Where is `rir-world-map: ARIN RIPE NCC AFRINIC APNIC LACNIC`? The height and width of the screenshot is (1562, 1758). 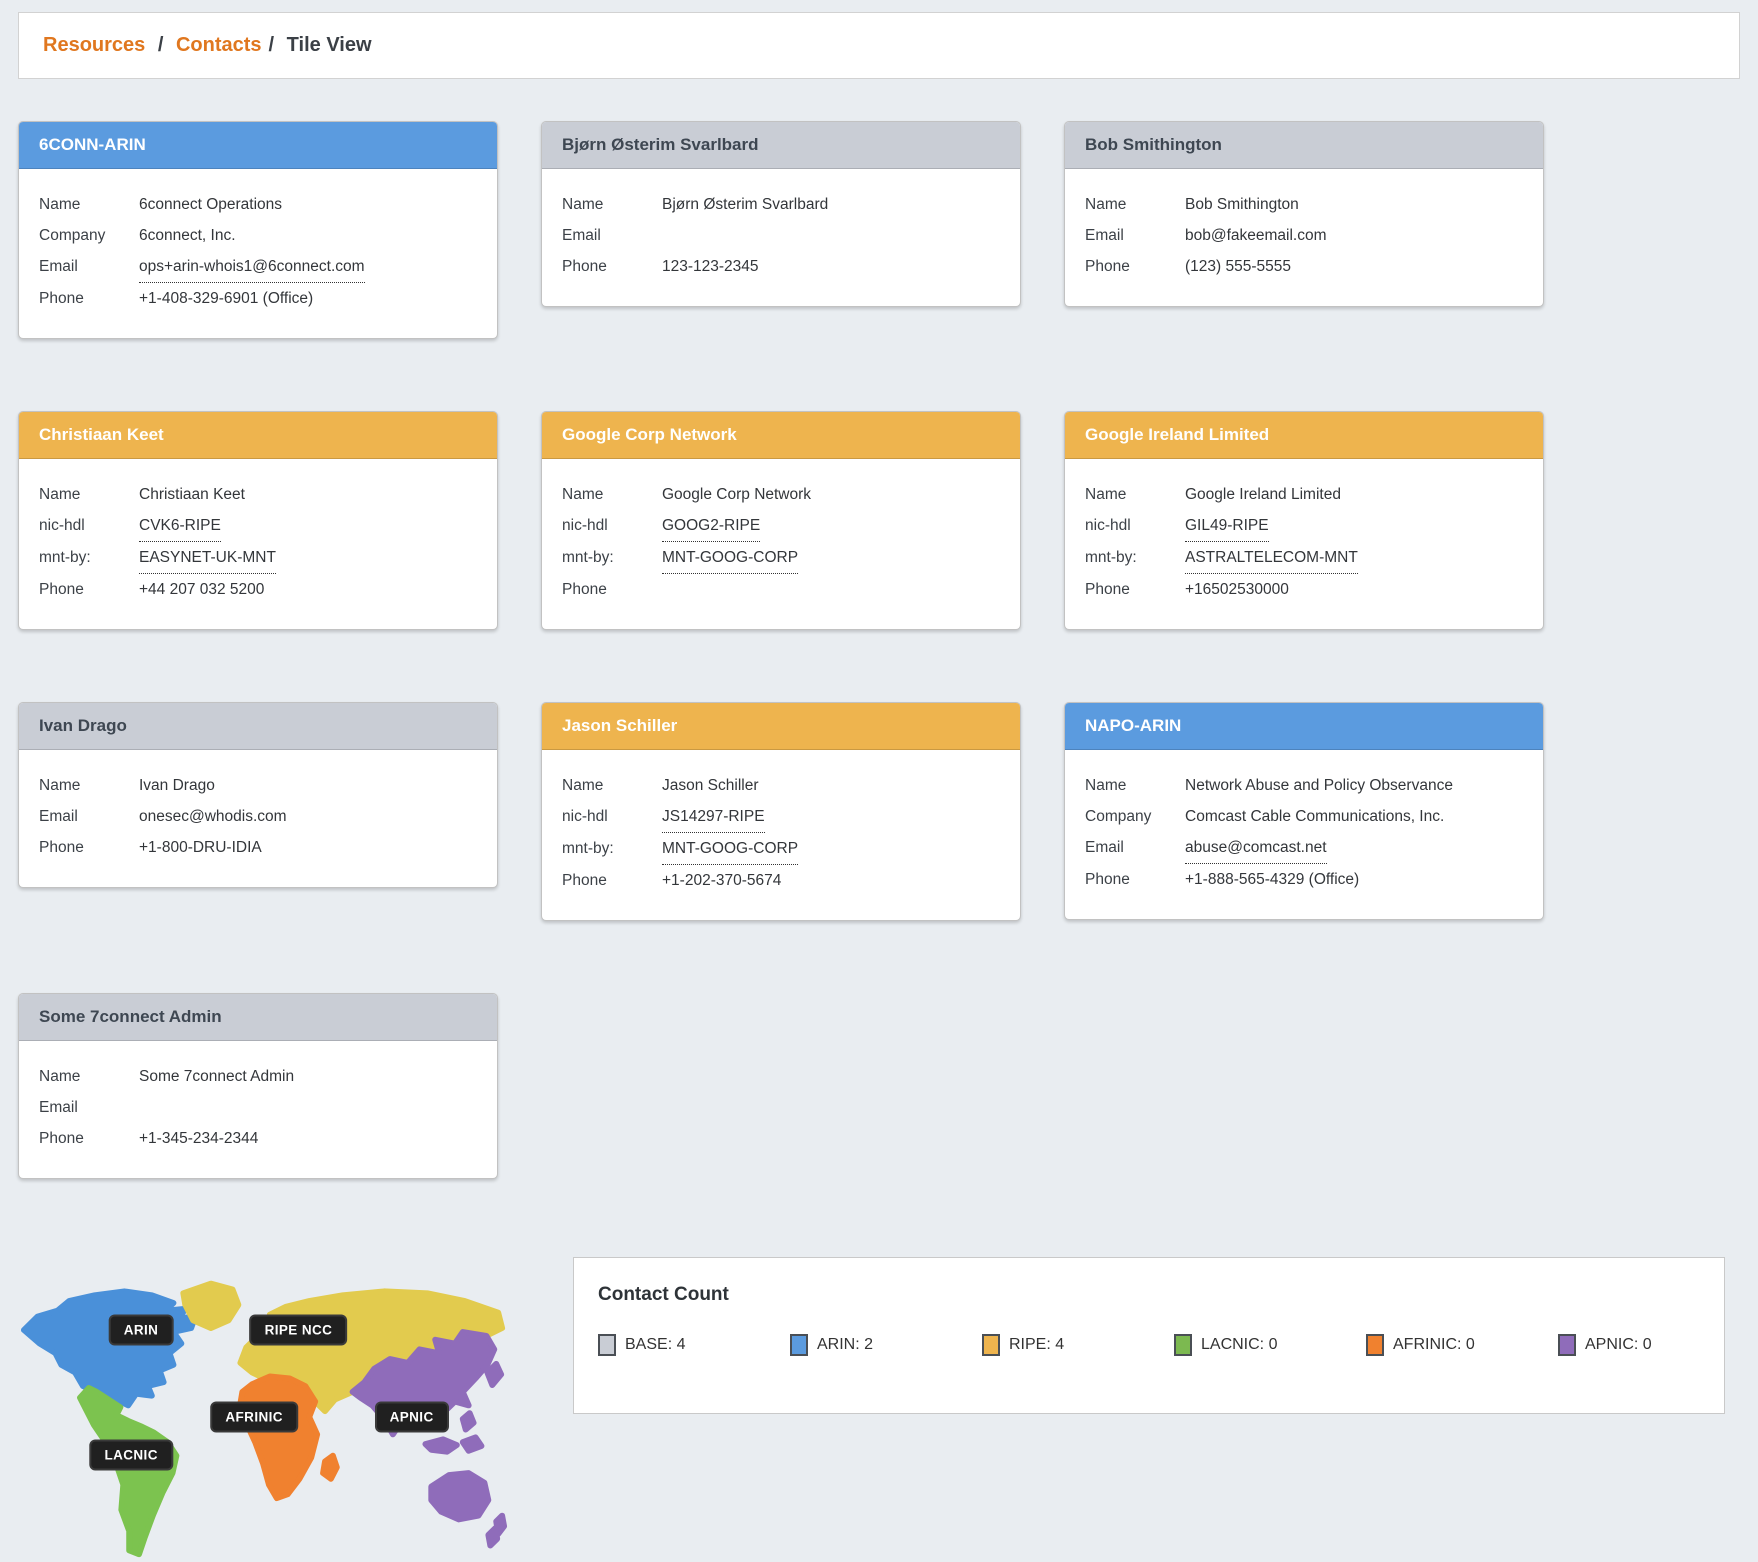
rir-world-map: ARIN RIPE NCC AFRINIC APNIC LACNIC is located at coordinates (264, 1417).